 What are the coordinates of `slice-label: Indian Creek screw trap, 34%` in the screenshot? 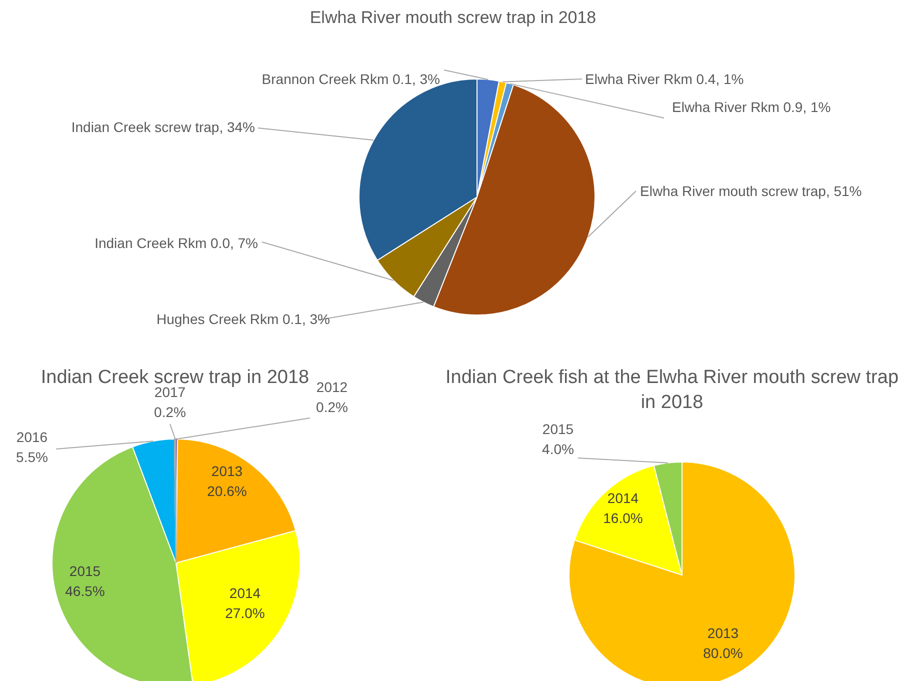 It's located at (163, 127).